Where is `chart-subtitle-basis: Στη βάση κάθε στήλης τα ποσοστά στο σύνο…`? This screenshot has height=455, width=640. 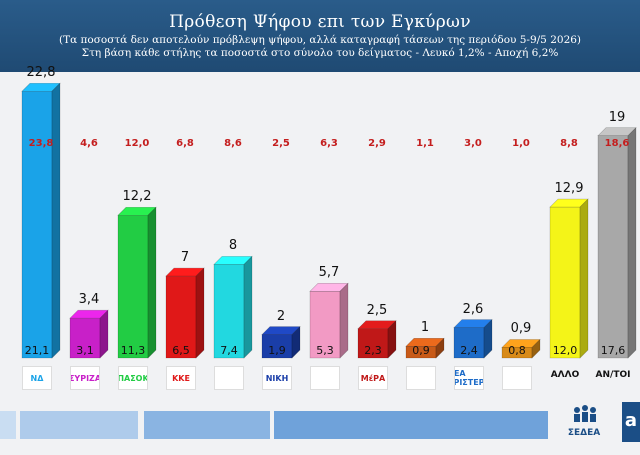
chart-subtitle-basis: Στη βάση κάθε στήλης τα ποσοστά στο σύνο… is located at coordinates (320, 53).